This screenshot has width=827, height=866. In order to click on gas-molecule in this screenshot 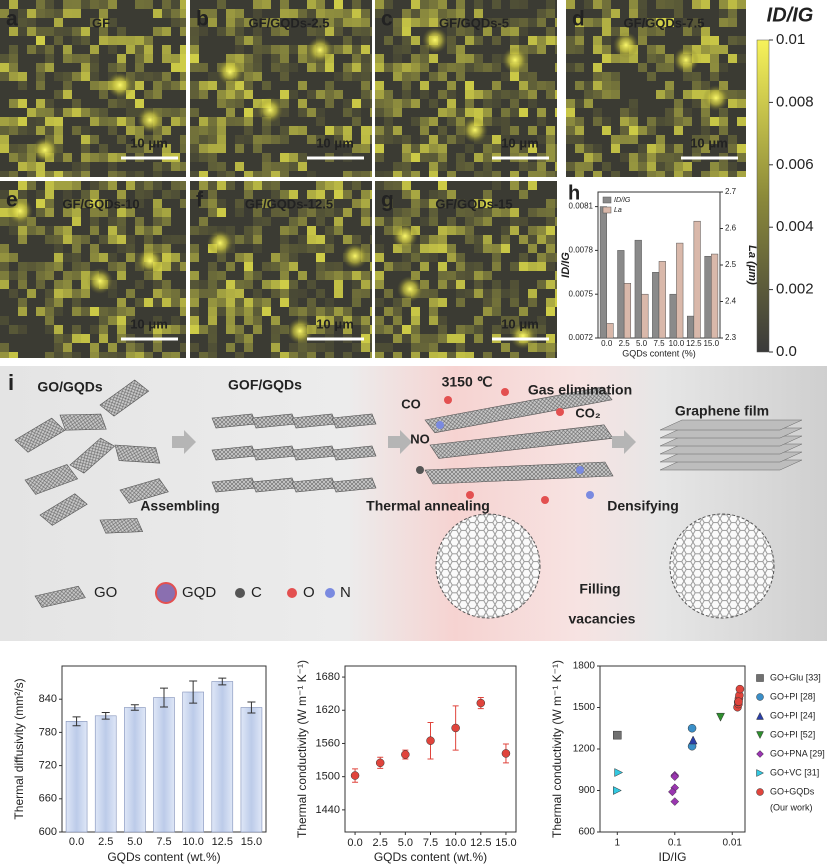, I will do `click(505, 392)`.